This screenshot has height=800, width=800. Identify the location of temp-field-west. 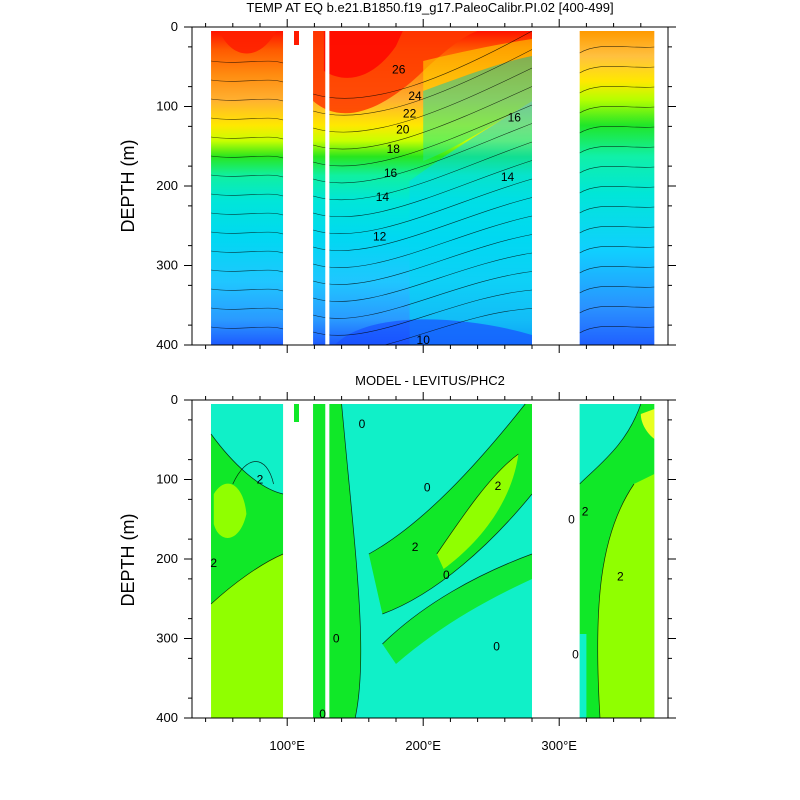
(247, 188).